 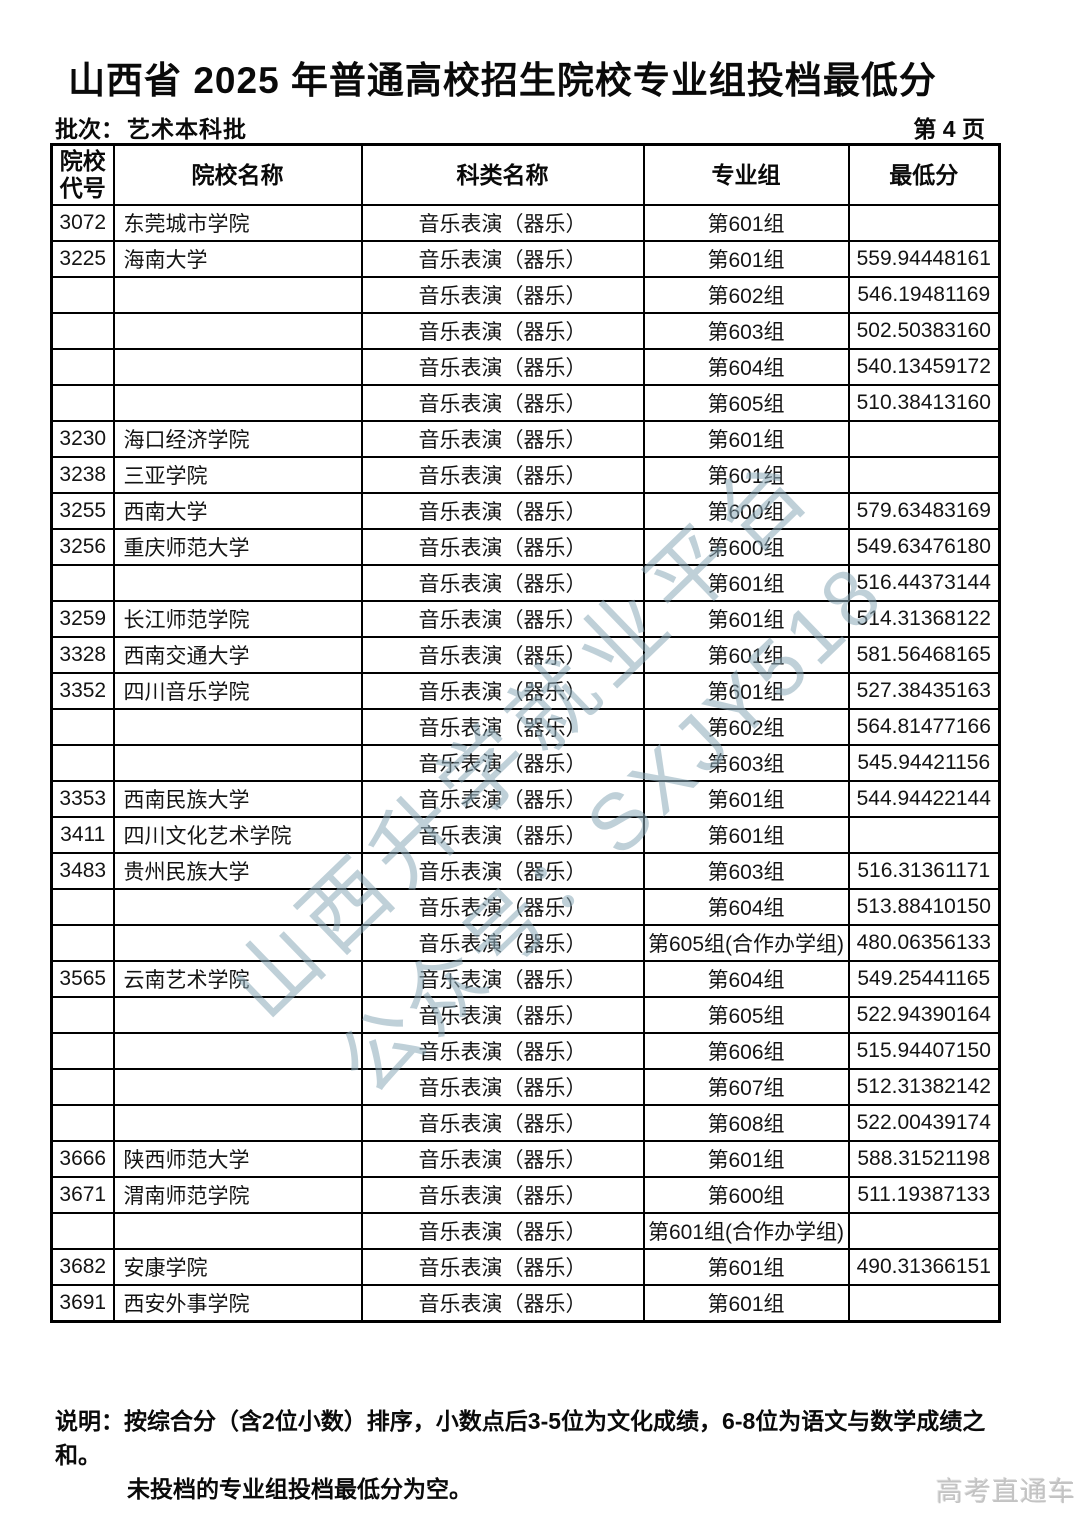 What do you see at coordinates (502, 80) in the screenshot?
I see `page-title: 山西省 2025 年普通高校招生院校专业组投档最低分` at bounding box center [502, 80].